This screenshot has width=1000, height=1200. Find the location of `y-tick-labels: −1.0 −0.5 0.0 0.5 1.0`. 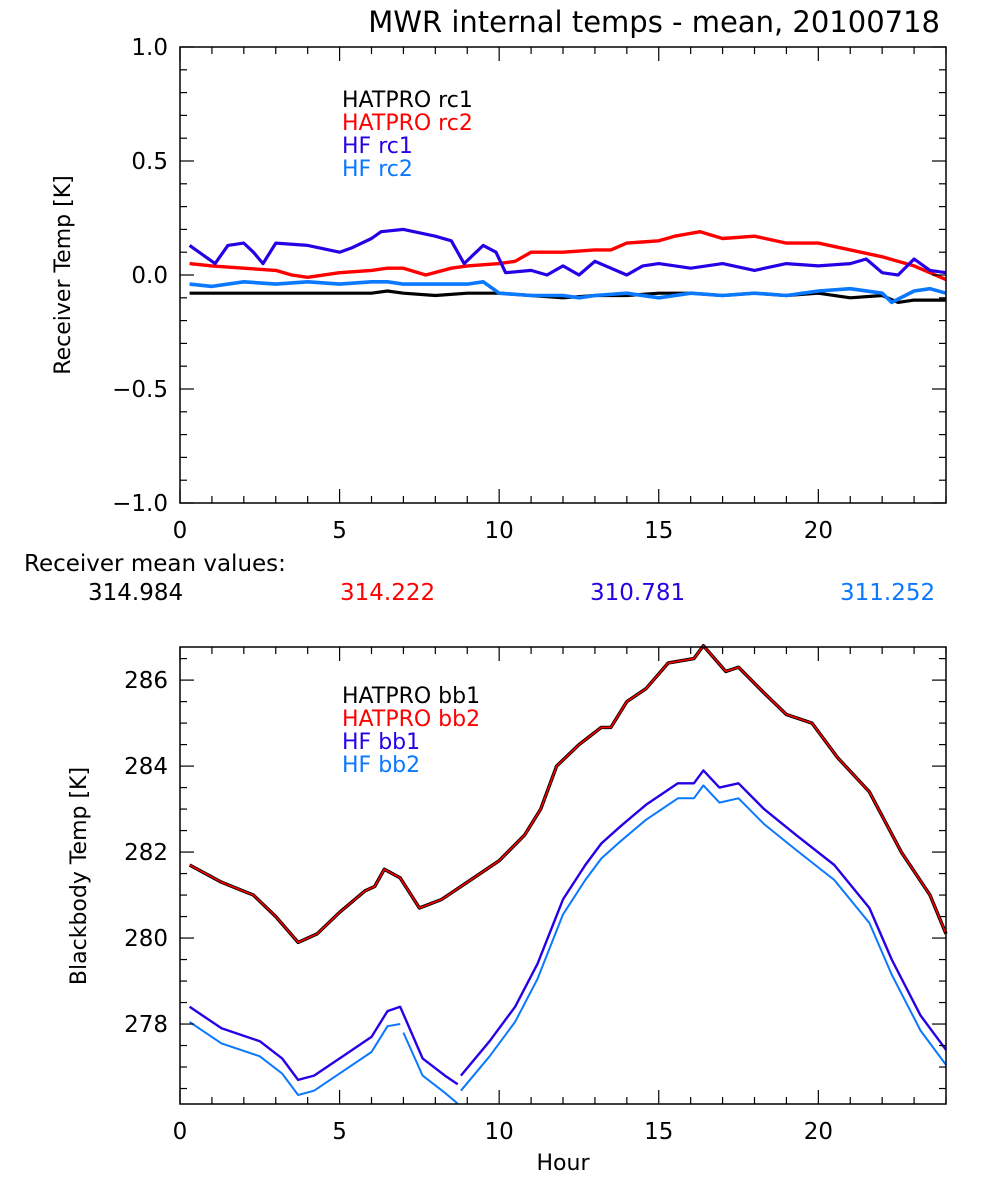

y-tick-labels: −1.0 −0.5 0.0 0.5 1.0 is located at coordinates (140, 276).